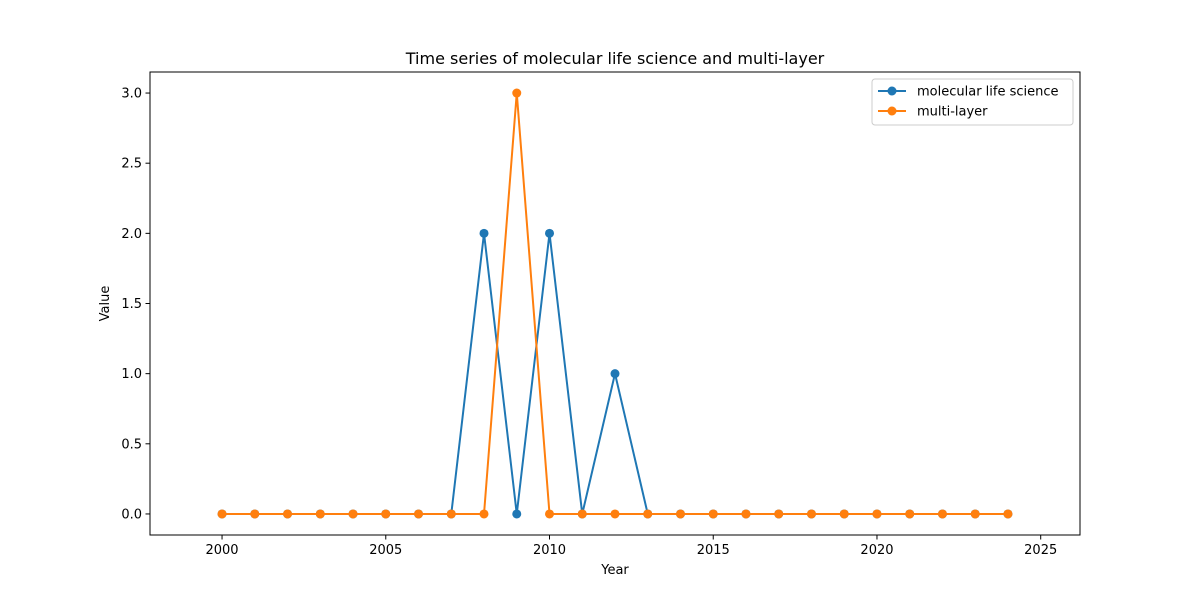  What do you see at coordinates (615, 374) in the screenshot?
I see `data-point-molecular-life-science-2012` at bounding box center [615, 374].